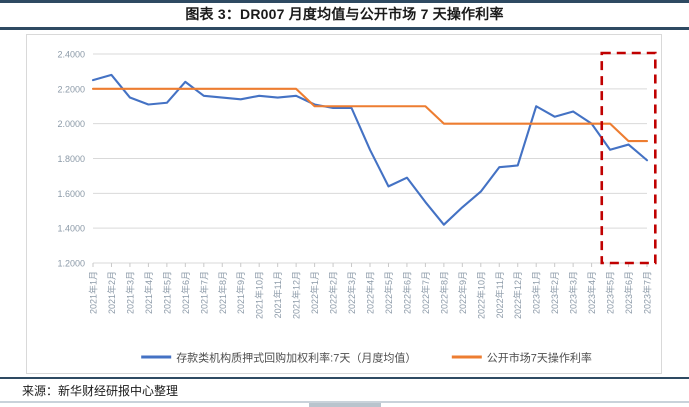 Image resolution: width=689 pixels, height=407 pixels. What do you see at coordinates (71, 264) in the screenshot?
I see `y-axis-tick-label: 1.2000` at bounding box center [71, 264].